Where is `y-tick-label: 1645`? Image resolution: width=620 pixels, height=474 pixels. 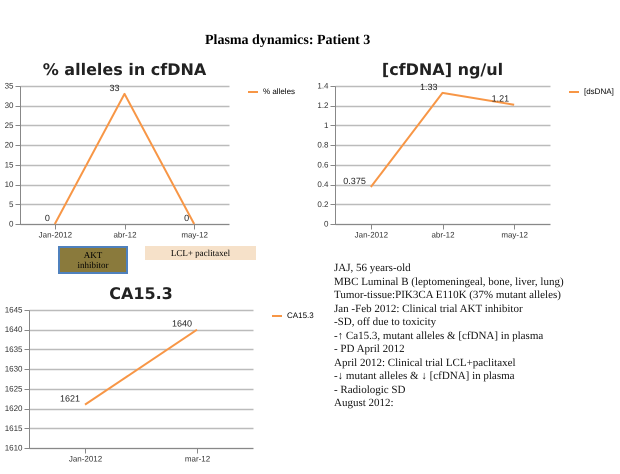
y-tick-label: 1645 is located at coordinates (14, 310).